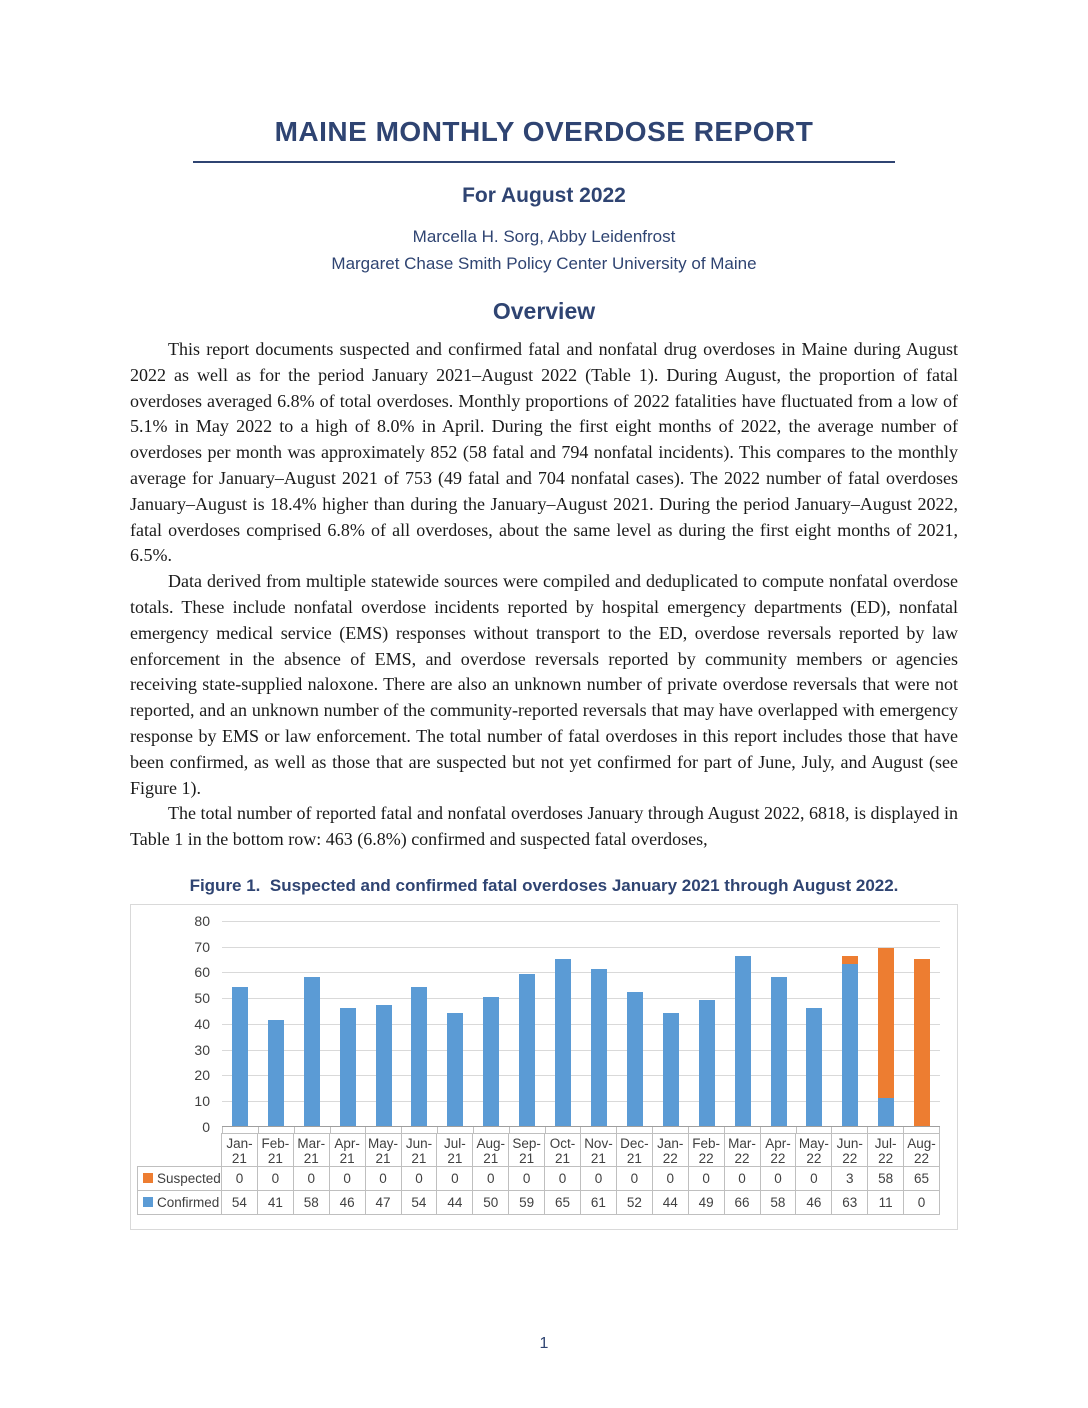 The image size is (1088, 1408). What do you see at coordinates (544, 195) in the screenshot?
I see `report-subtitle: For August 2022` at bounding box center [544, 195].